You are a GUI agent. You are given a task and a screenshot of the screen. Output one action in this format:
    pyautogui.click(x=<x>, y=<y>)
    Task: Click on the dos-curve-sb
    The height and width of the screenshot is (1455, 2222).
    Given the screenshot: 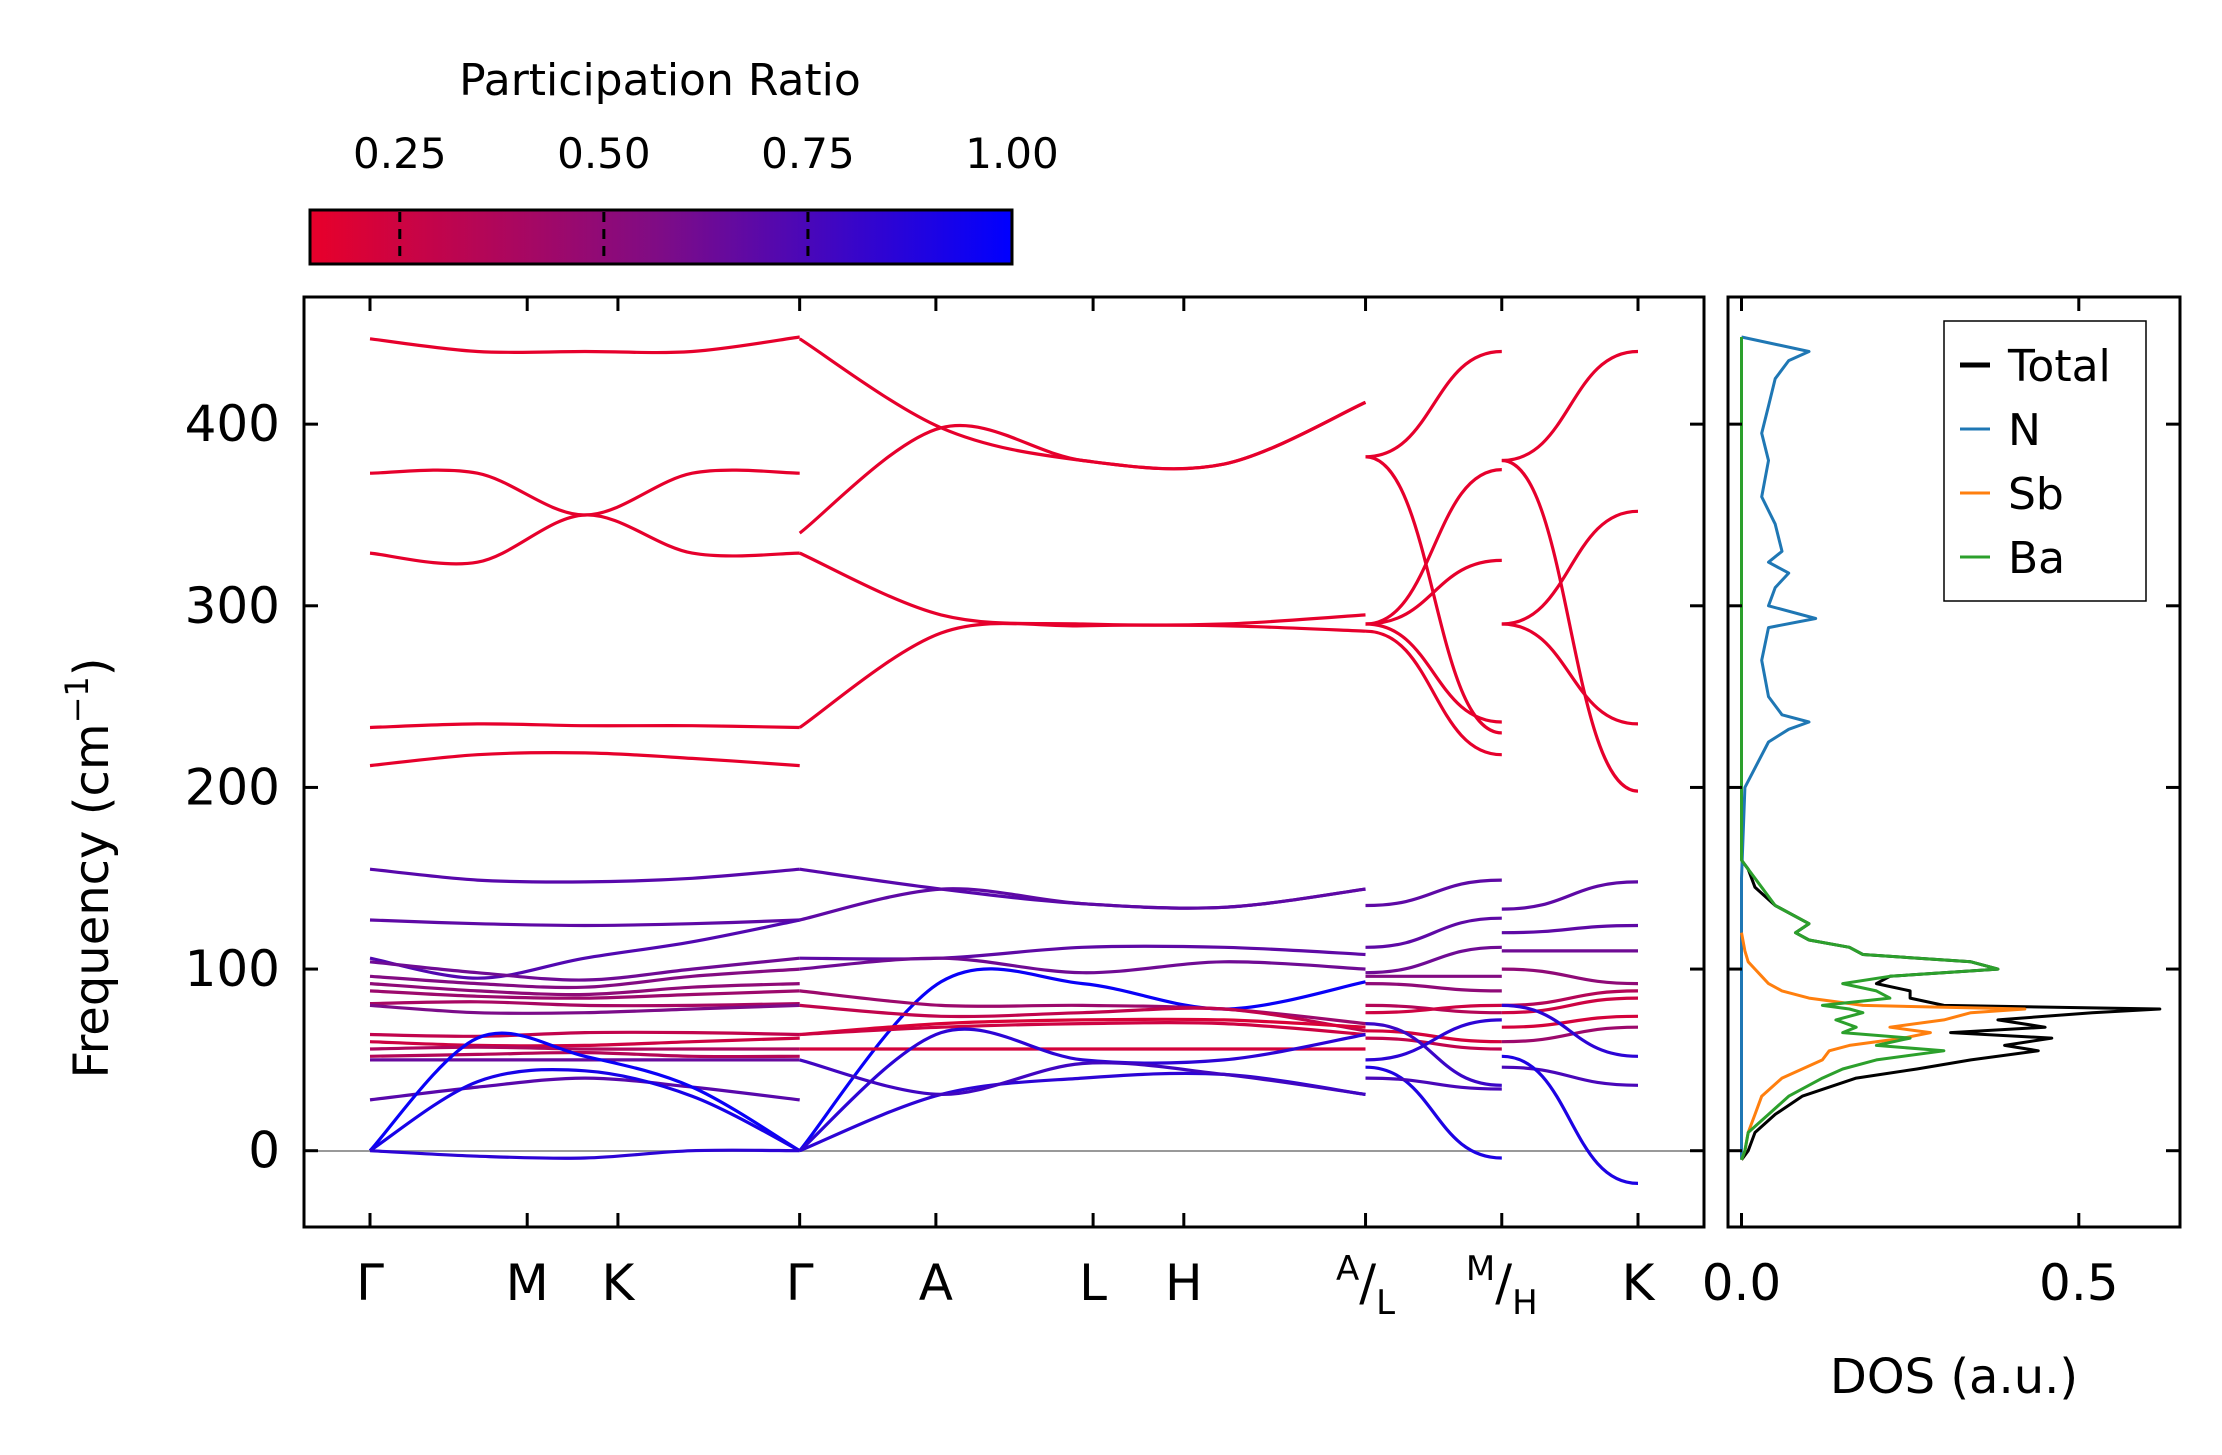 What is the action you would take?
    pyautogui.click(x=1883, y=1046)
    